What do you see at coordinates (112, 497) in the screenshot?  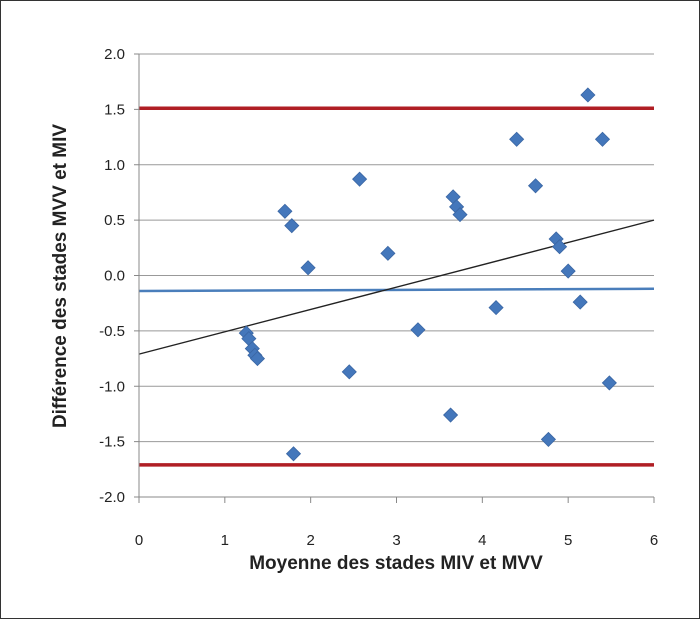 I see `y-tick-label: -2.0` at bounding box center [112, 497].